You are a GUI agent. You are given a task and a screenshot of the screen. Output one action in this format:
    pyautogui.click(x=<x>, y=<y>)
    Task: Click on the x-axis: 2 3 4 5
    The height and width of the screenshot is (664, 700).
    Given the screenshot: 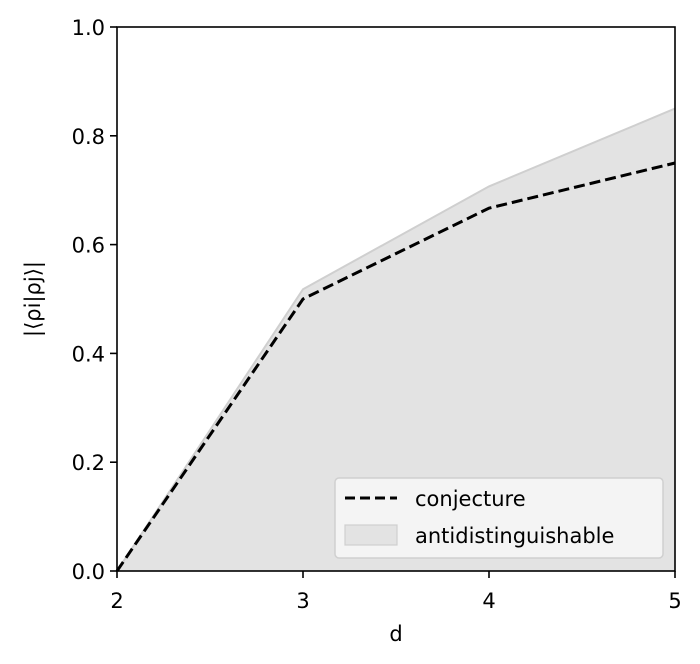 What is the action you would take?
    pyautogui.click(x=396, y=592)
    